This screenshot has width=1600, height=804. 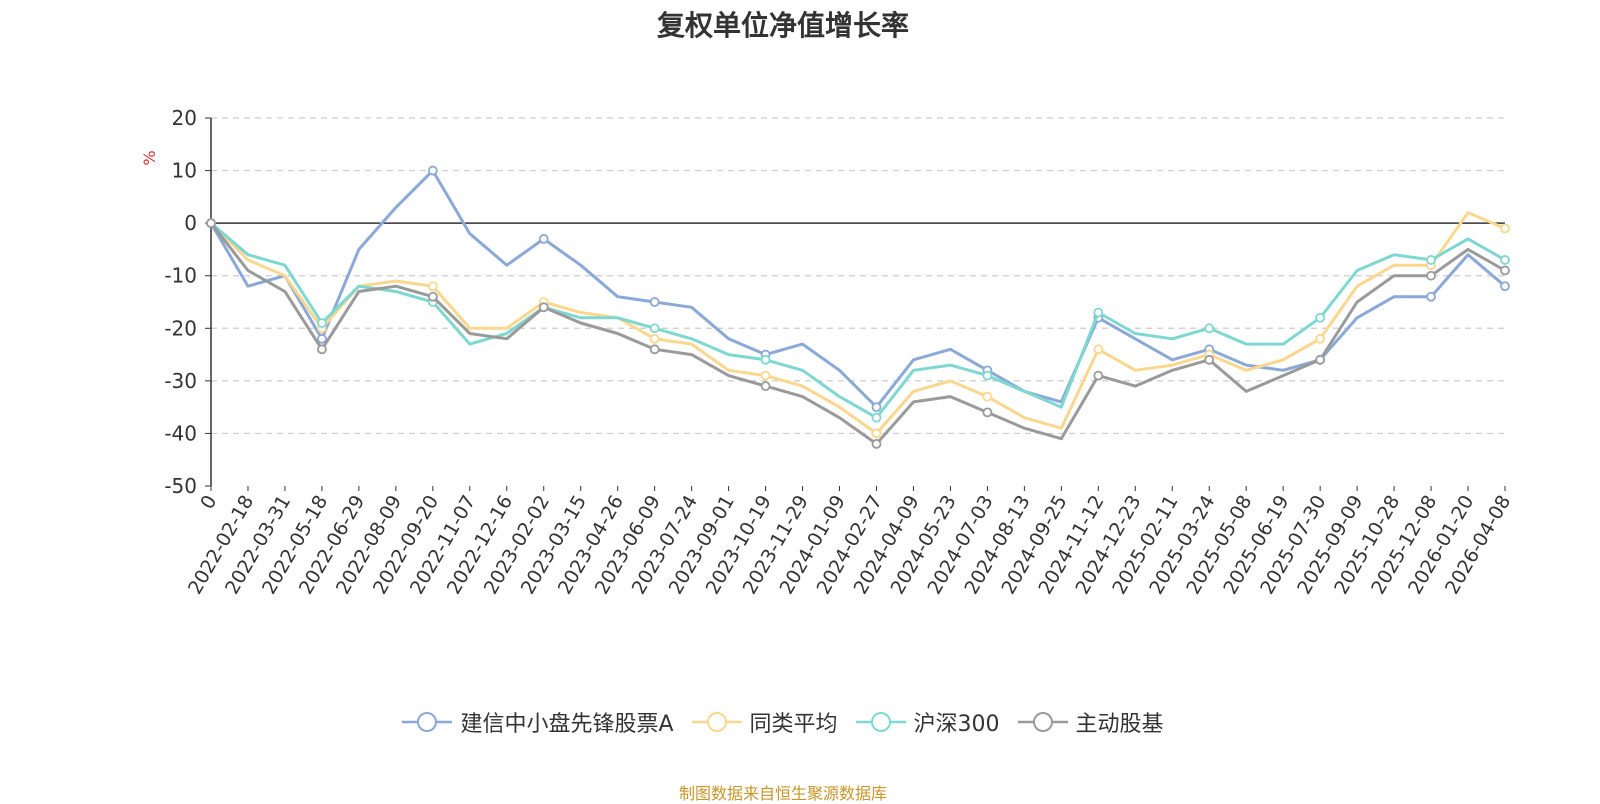 I want to click on legend-item: 同类平均, so click(x=764, y=722).